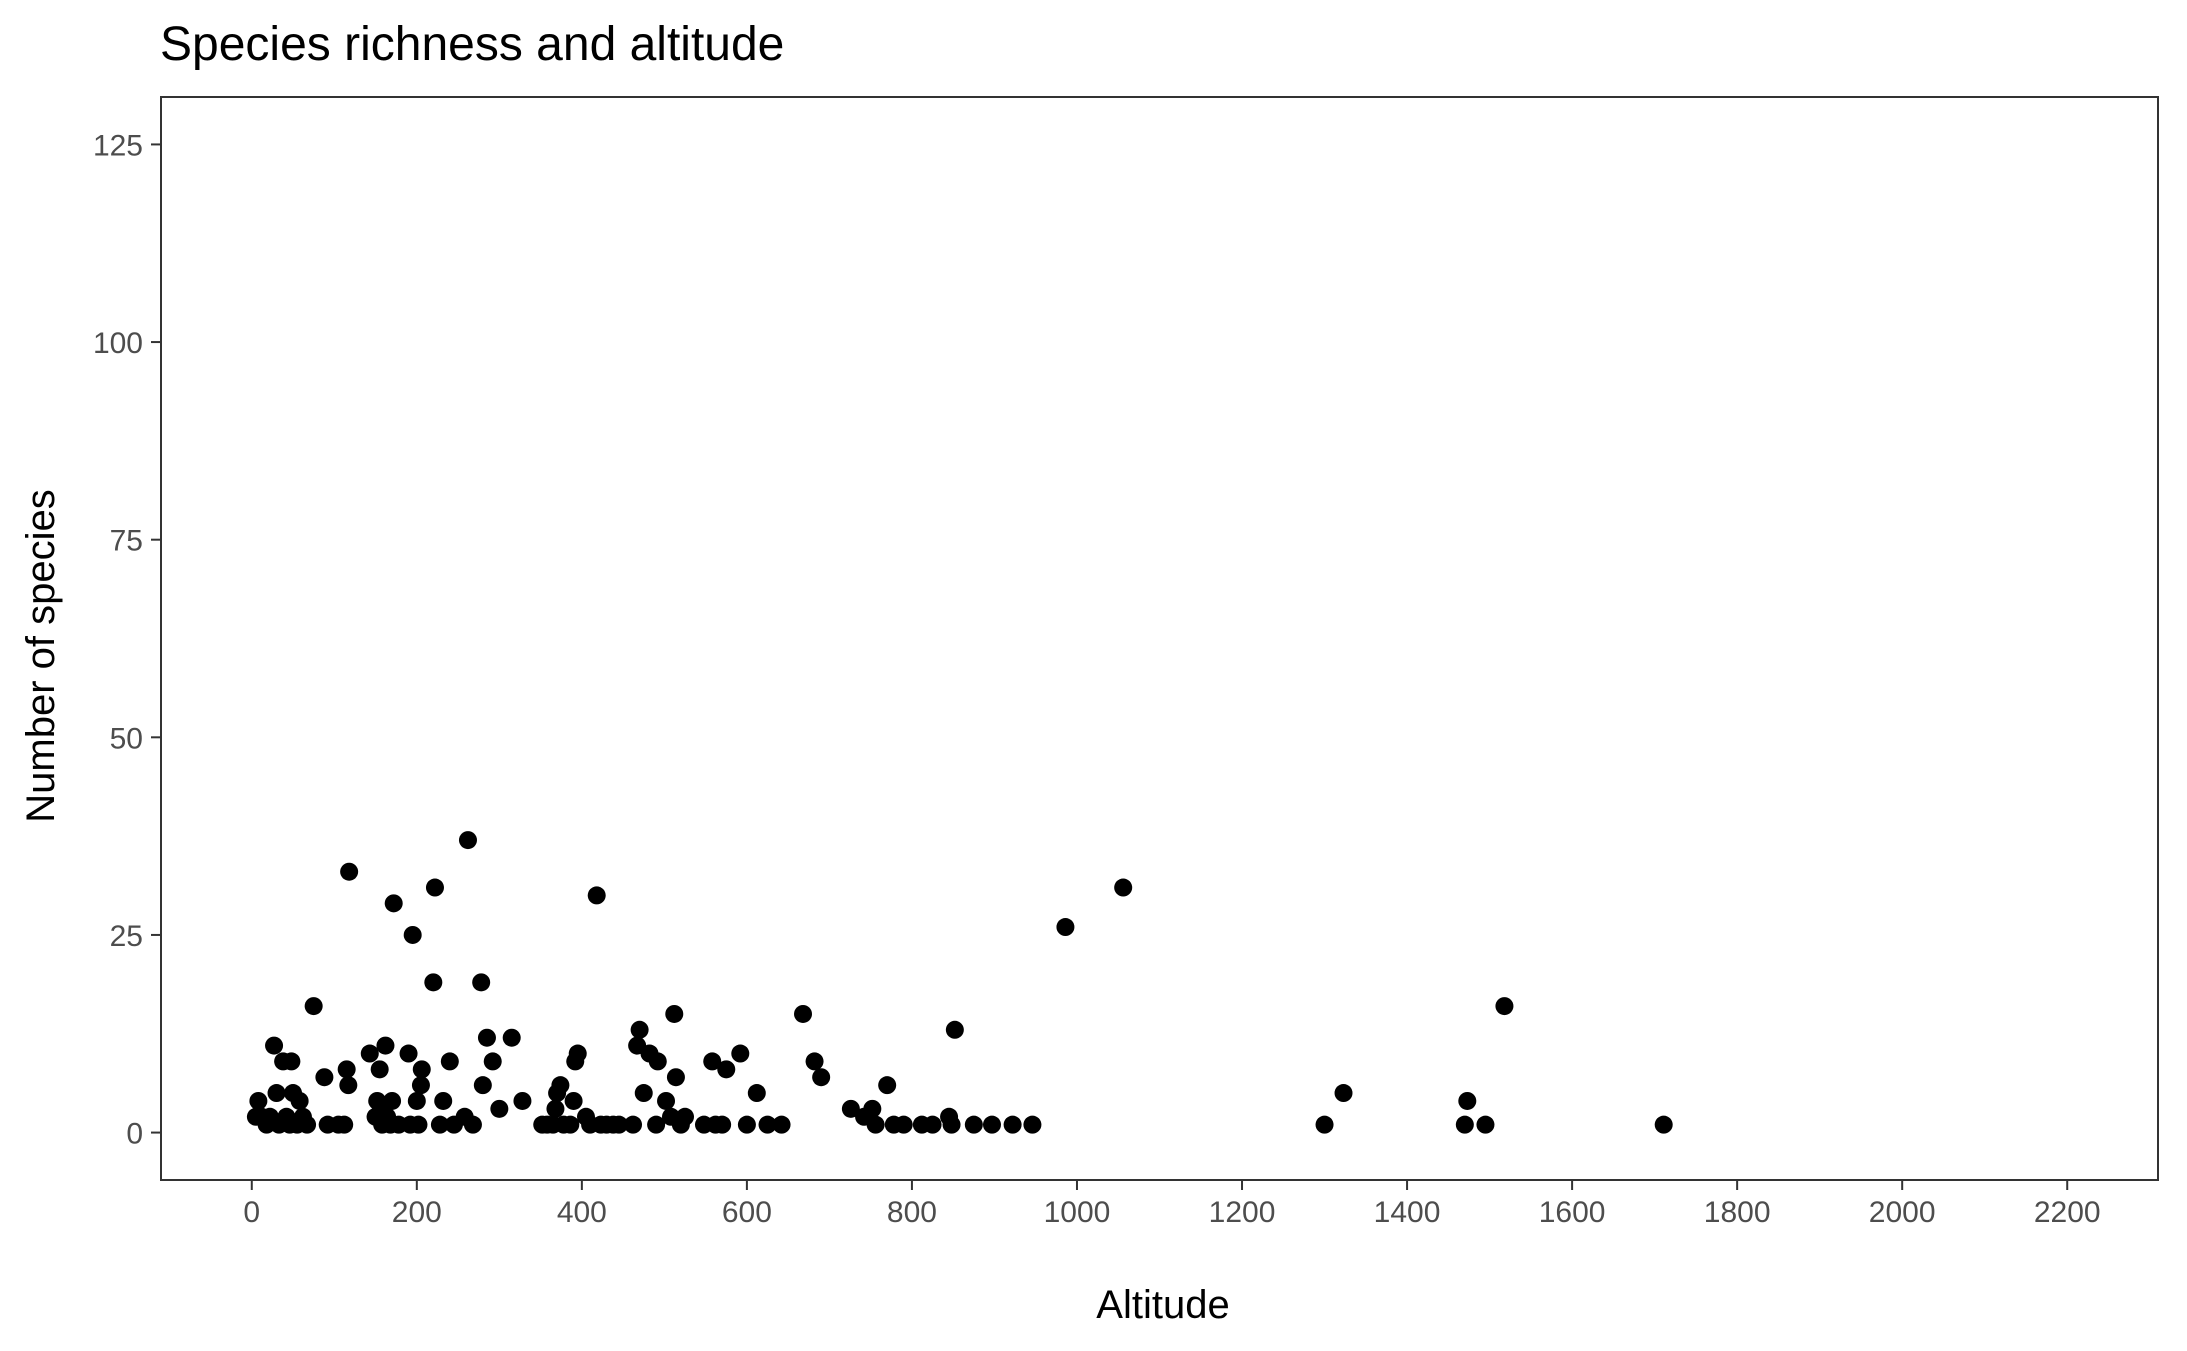 Image resolution: width=2187 pixels, height=1351 pixels. What do you see at coordinates (126, 541) in the screenshot?
I see `y-tick-label: 75` at bounding box center [126, 541].